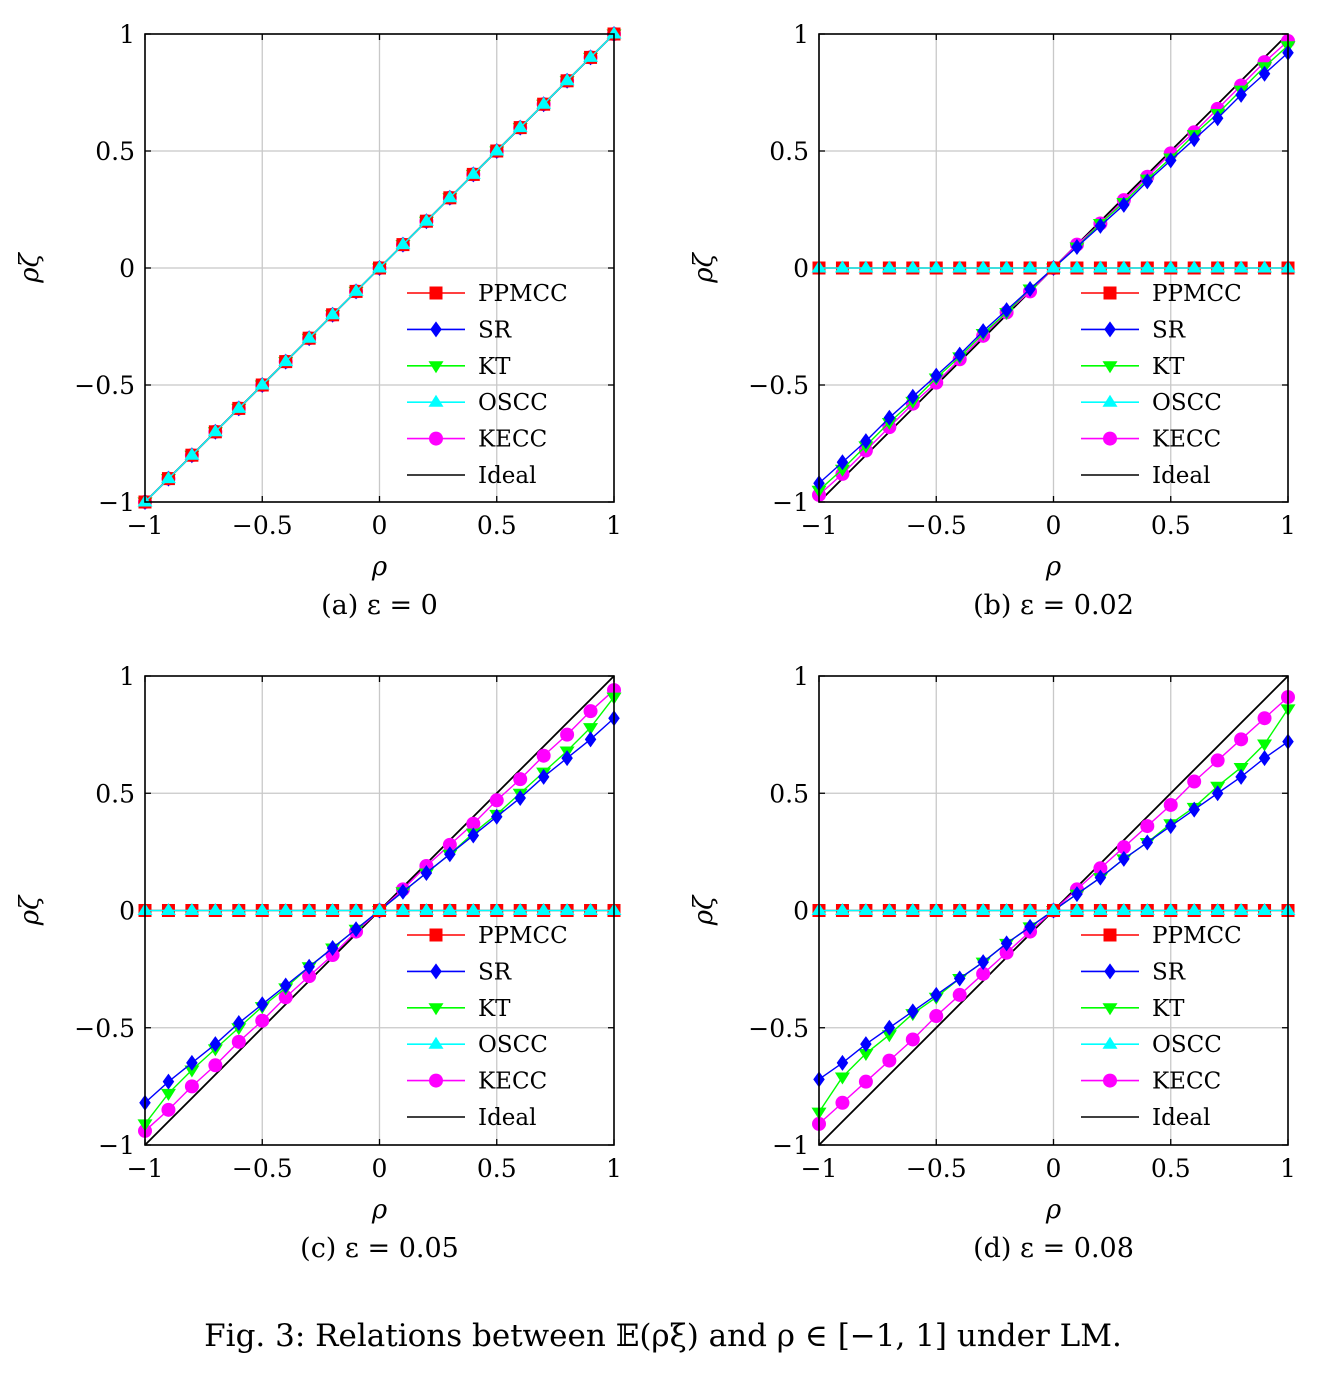 The image size is (1326, 1382). What do you see at coordinates (379, 1248) in the screenshot?
I see `subfigure-caption: (c) ε = 0.05` at bounding box center [379, 1248].